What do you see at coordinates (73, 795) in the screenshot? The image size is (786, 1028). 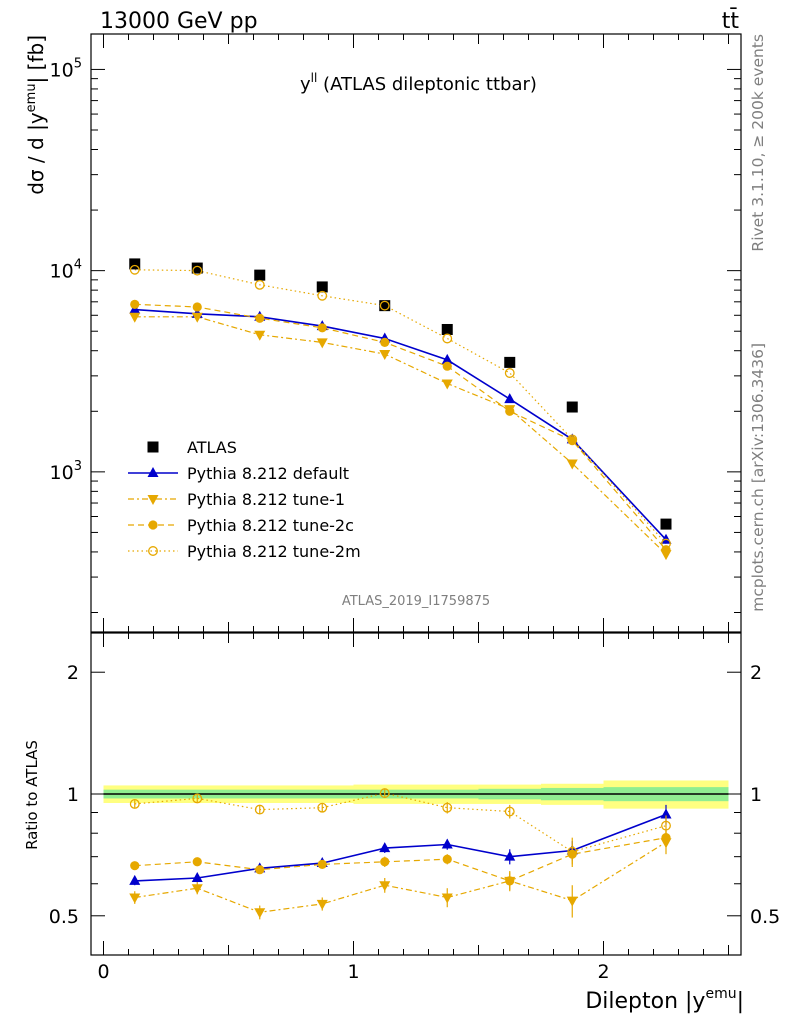 I see `ratio-ytick-label: 1` at bounding box center [73, 795].